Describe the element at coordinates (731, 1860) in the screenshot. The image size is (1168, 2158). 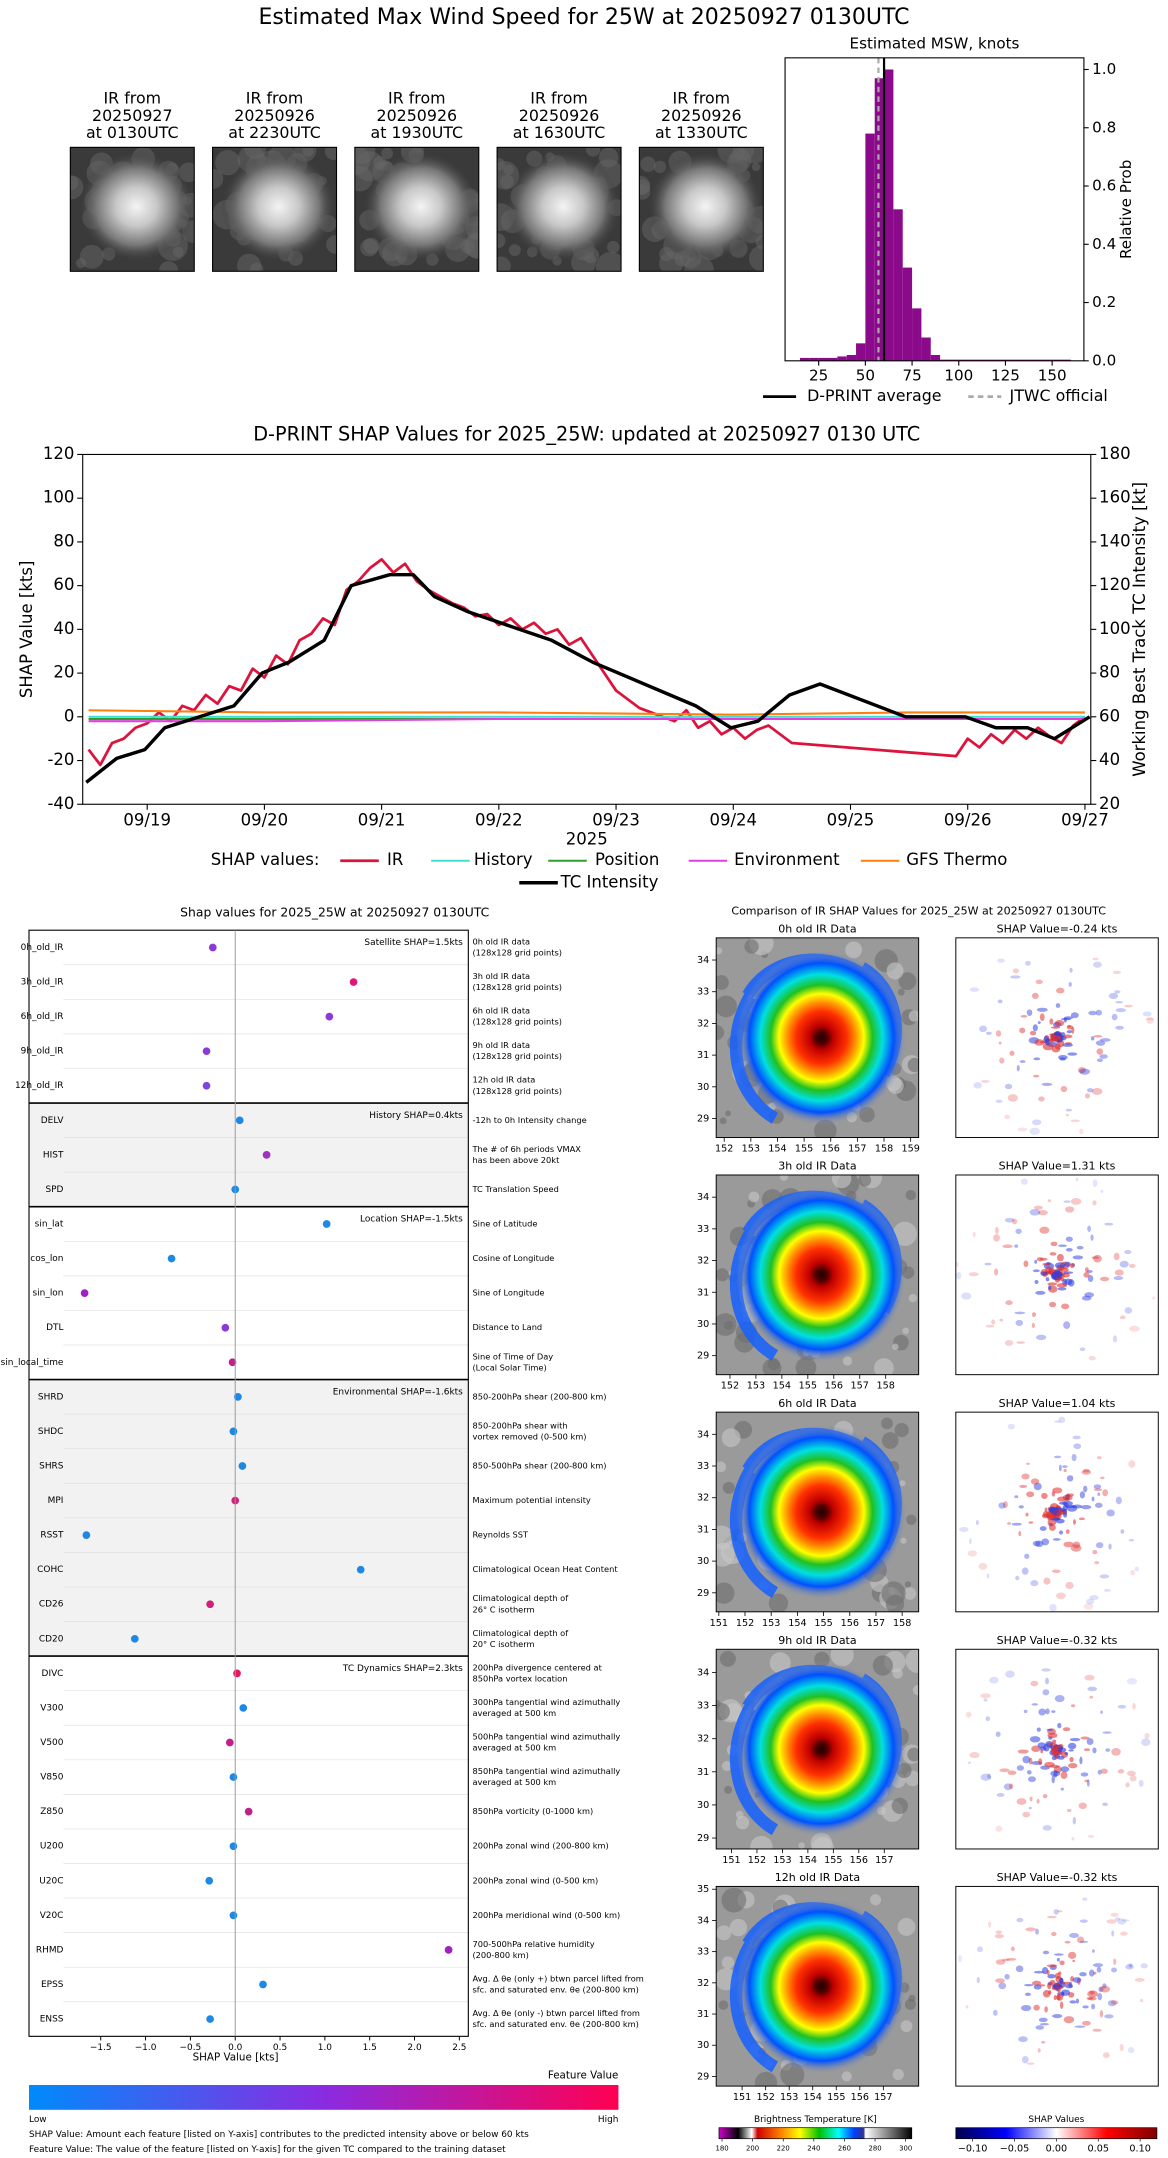
I see `x-tick-label: 151` at that location.